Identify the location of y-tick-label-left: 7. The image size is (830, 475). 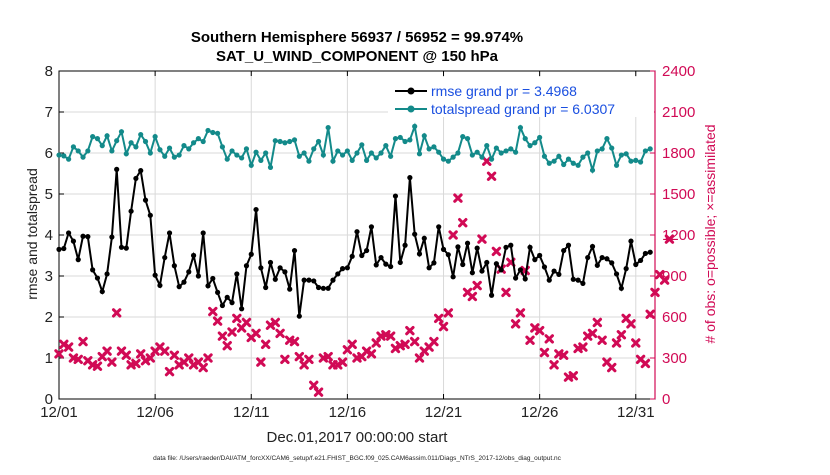
(49, 112).